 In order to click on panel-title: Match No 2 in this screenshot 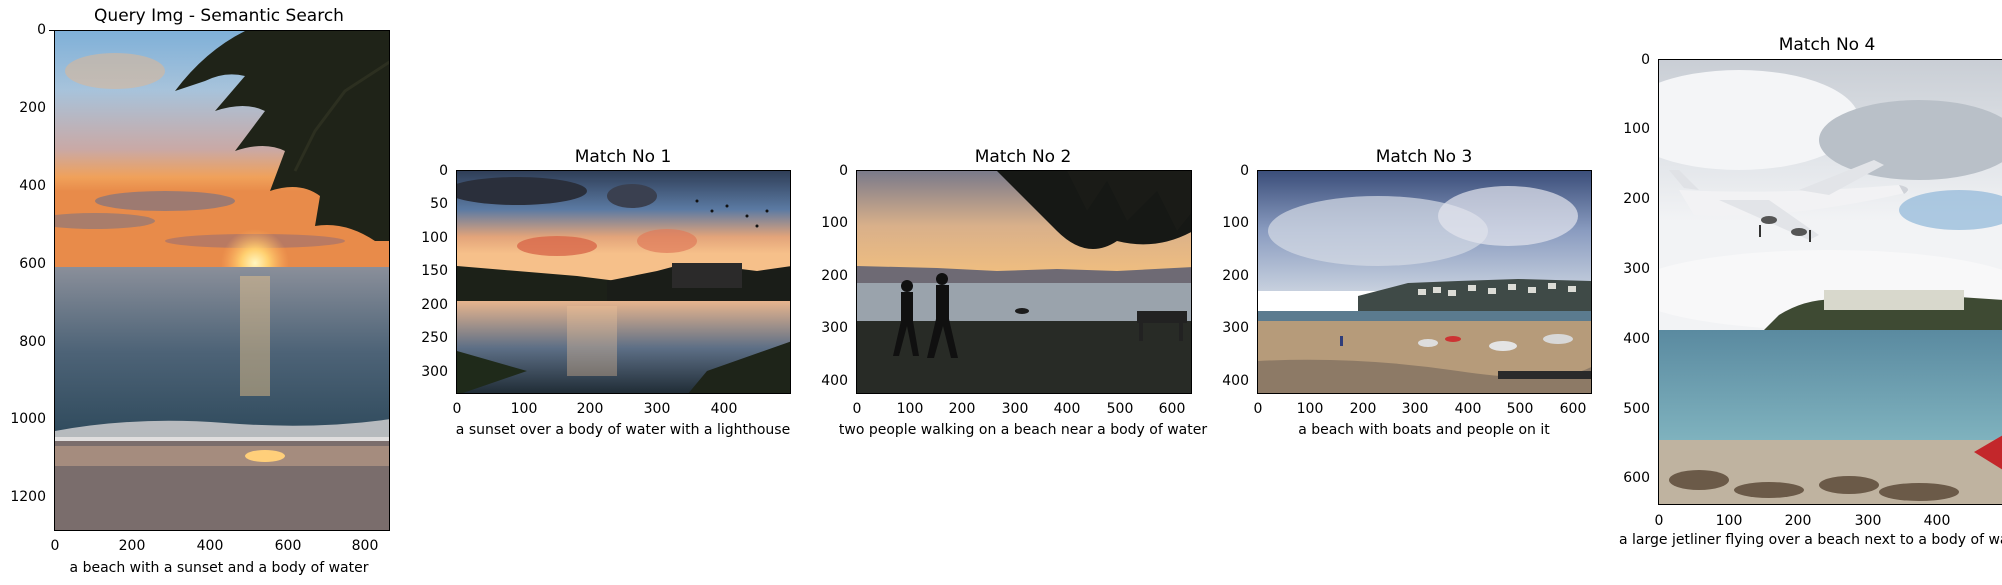, I will do `click(1023, 157)`.